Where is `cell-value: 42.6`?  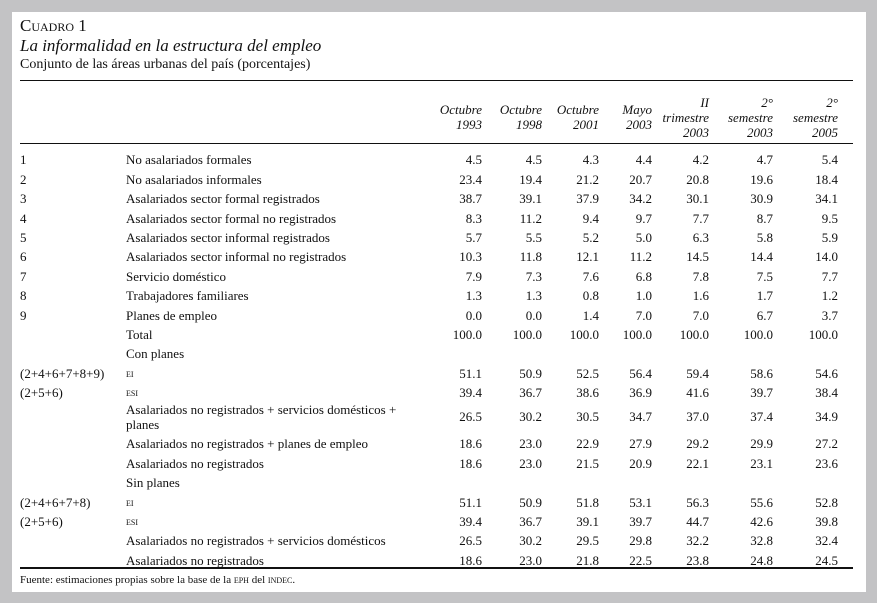 cell-value: 42.6 is located at coordinates (761, 522).